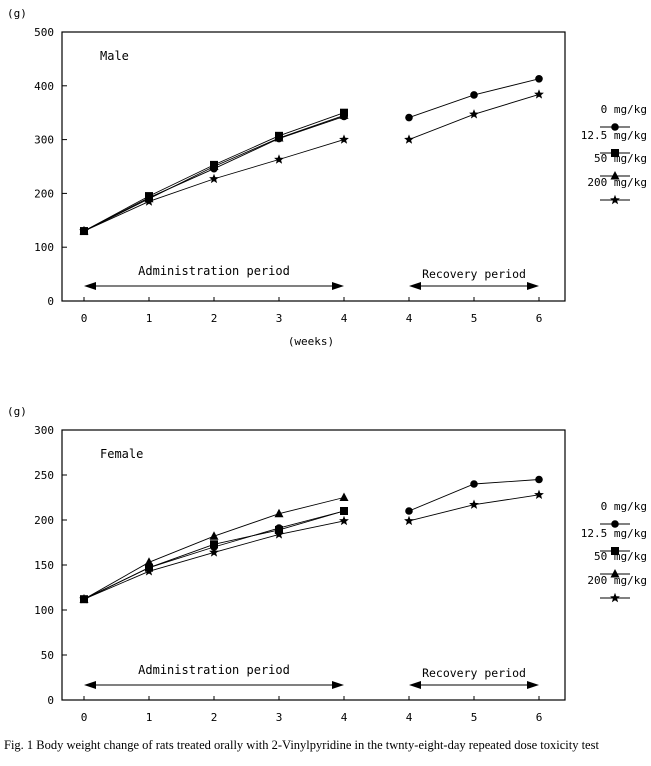  I want to click on chart0-x-tick-label: 3, so click(279, 318).